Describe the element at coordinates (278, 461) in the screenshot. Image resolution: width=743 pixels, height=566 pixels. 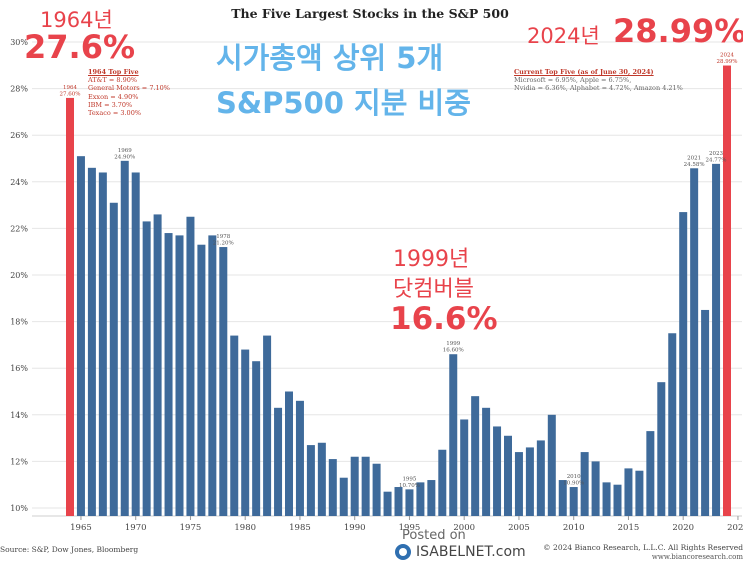
I see `bar-1983` at that location.